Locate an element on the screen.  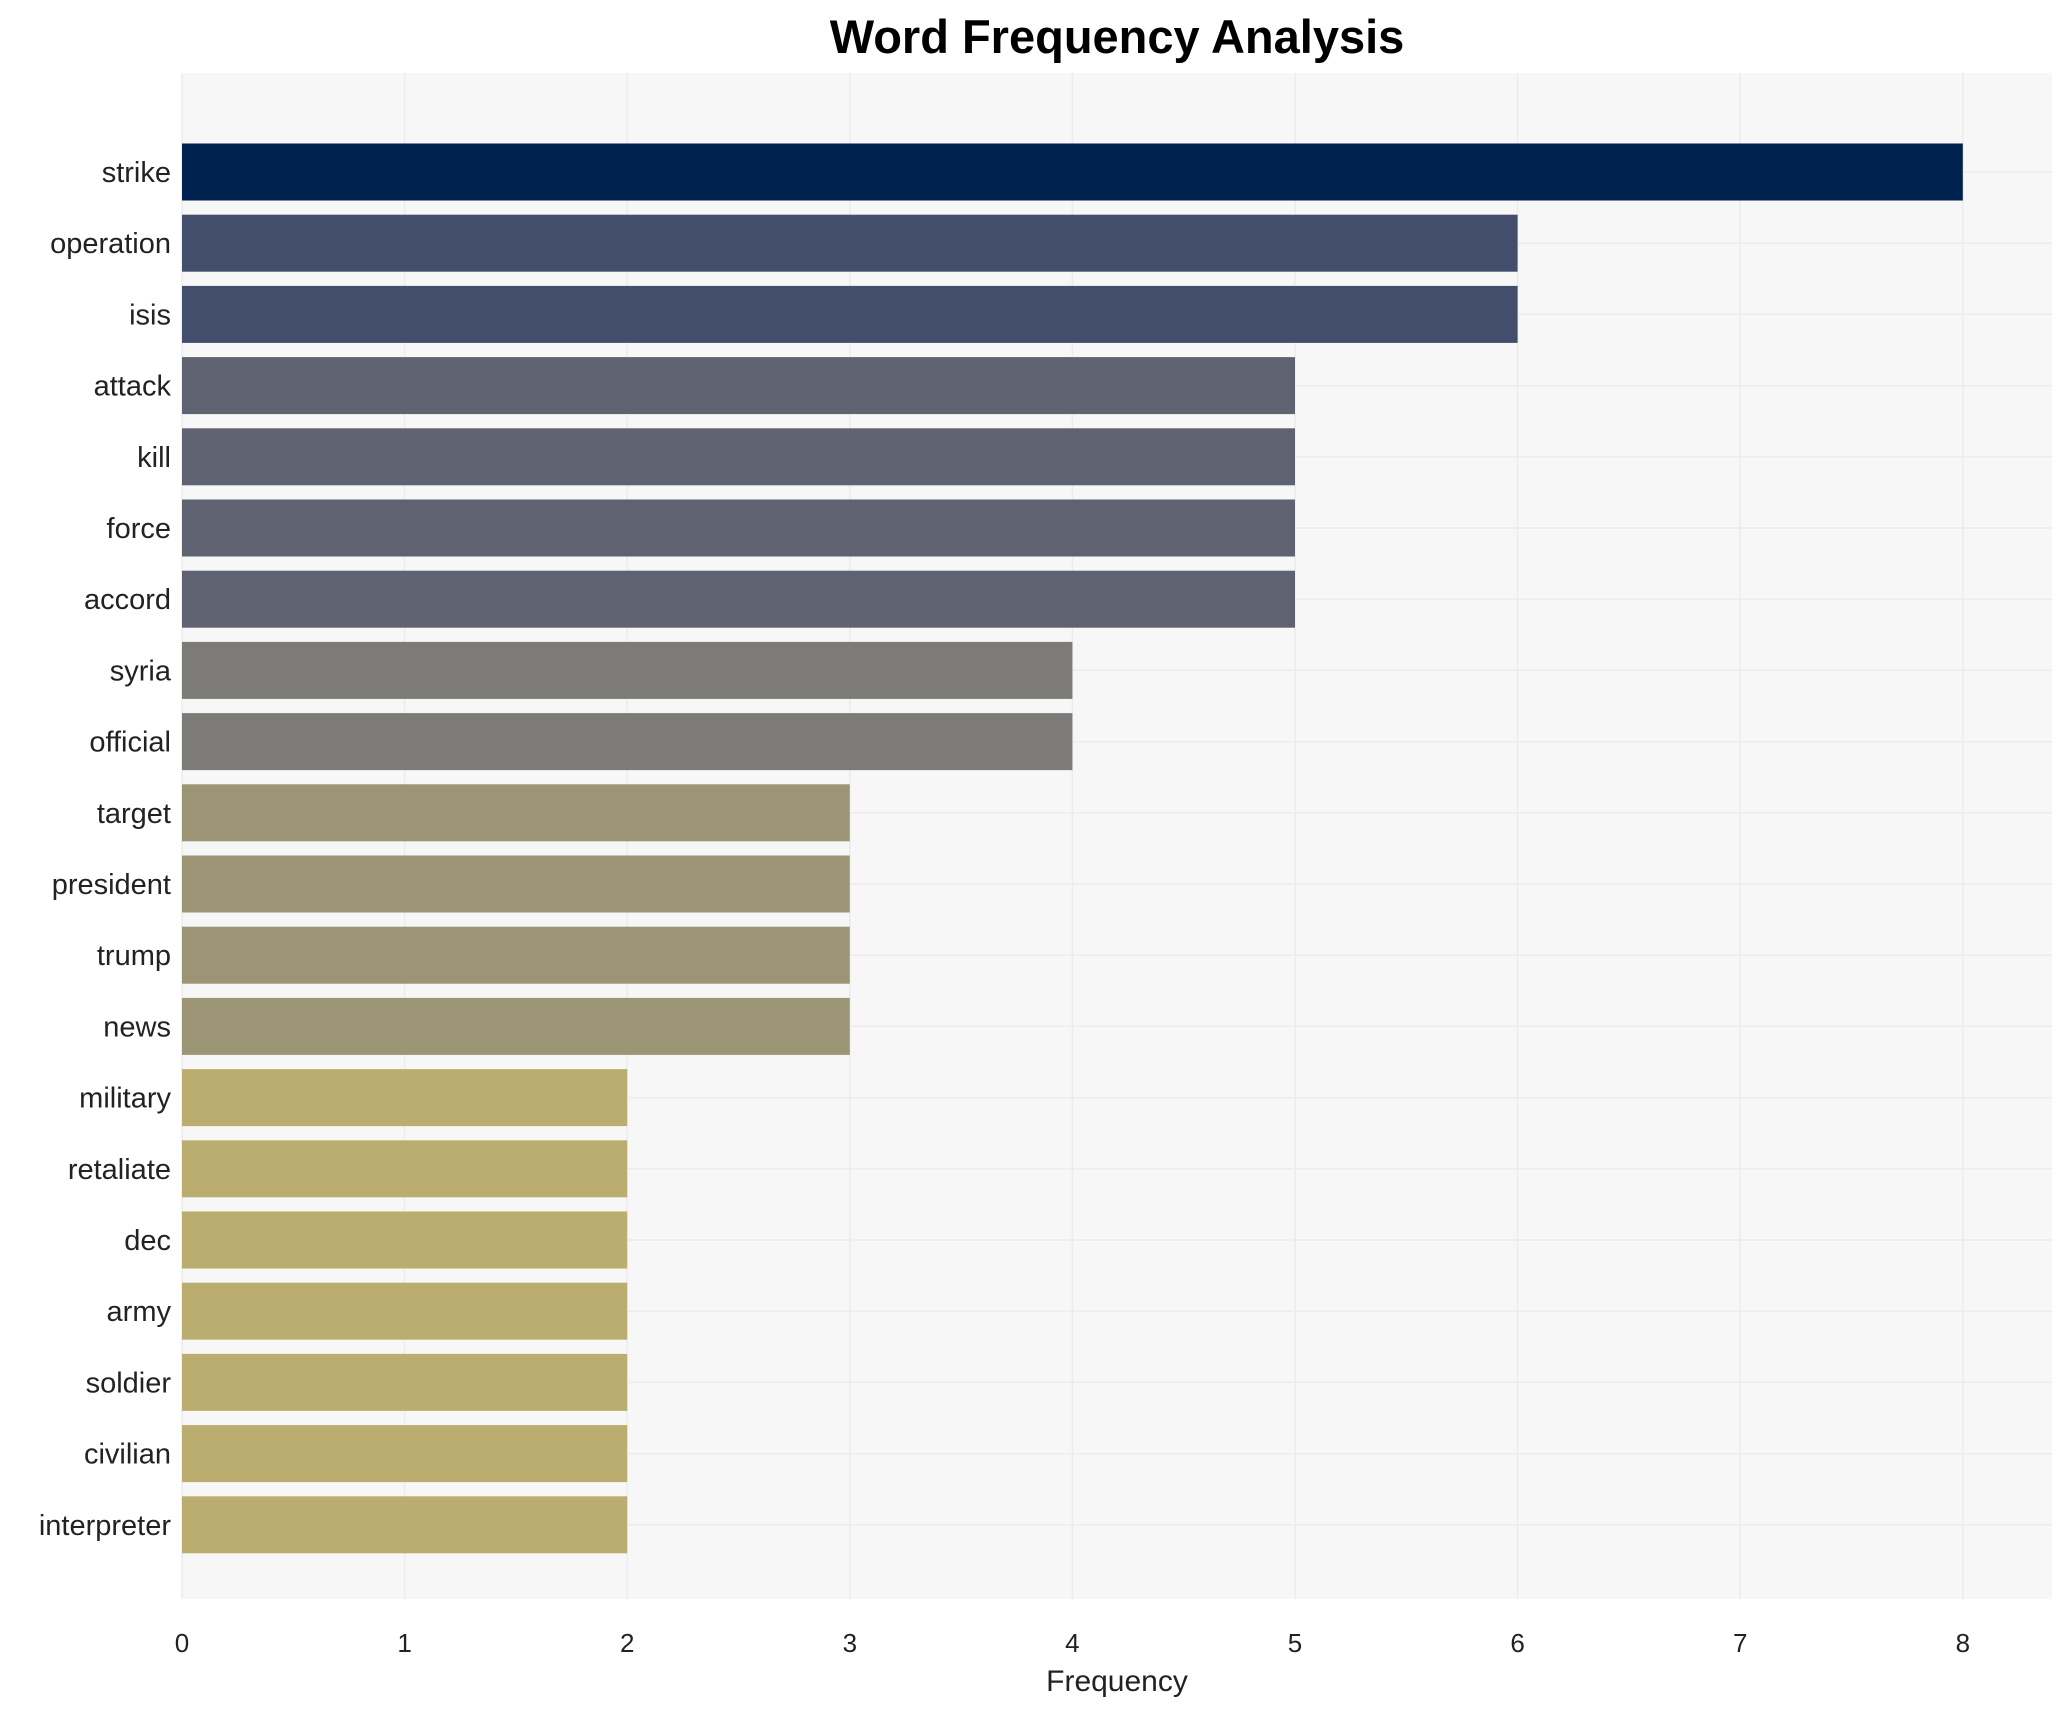
bar-president is located at coordinates (516, 884).